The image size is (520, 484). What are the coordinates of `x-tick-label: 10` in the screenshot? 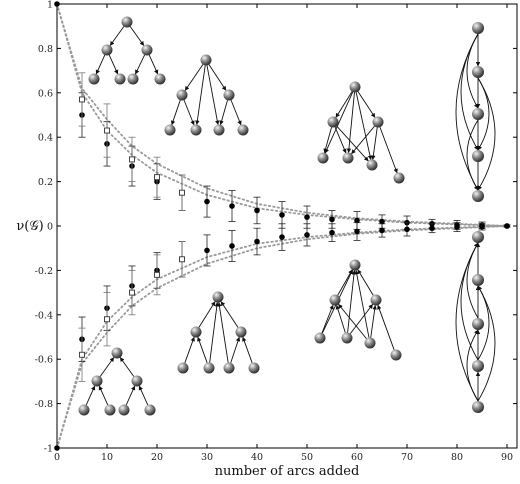 It's located at (107, 457).